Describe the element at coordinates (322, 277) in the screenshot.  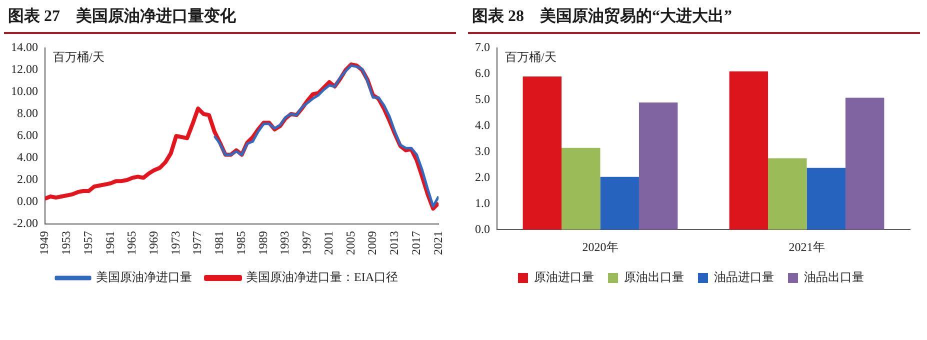
I see `legend-label: 美国原油净进口量：EIA口径` at that location.